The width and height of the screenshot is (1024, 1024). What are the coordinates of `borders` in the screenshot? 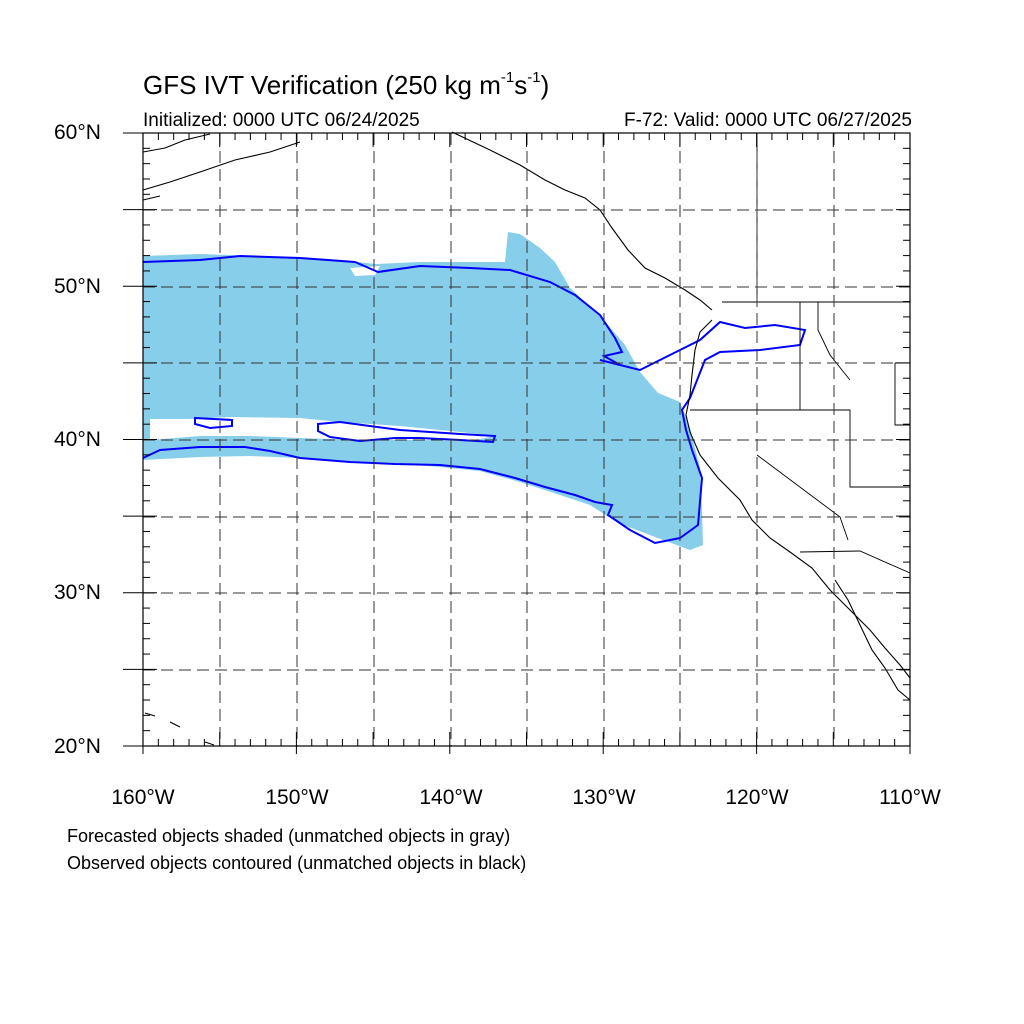 It's located at (800, 353).